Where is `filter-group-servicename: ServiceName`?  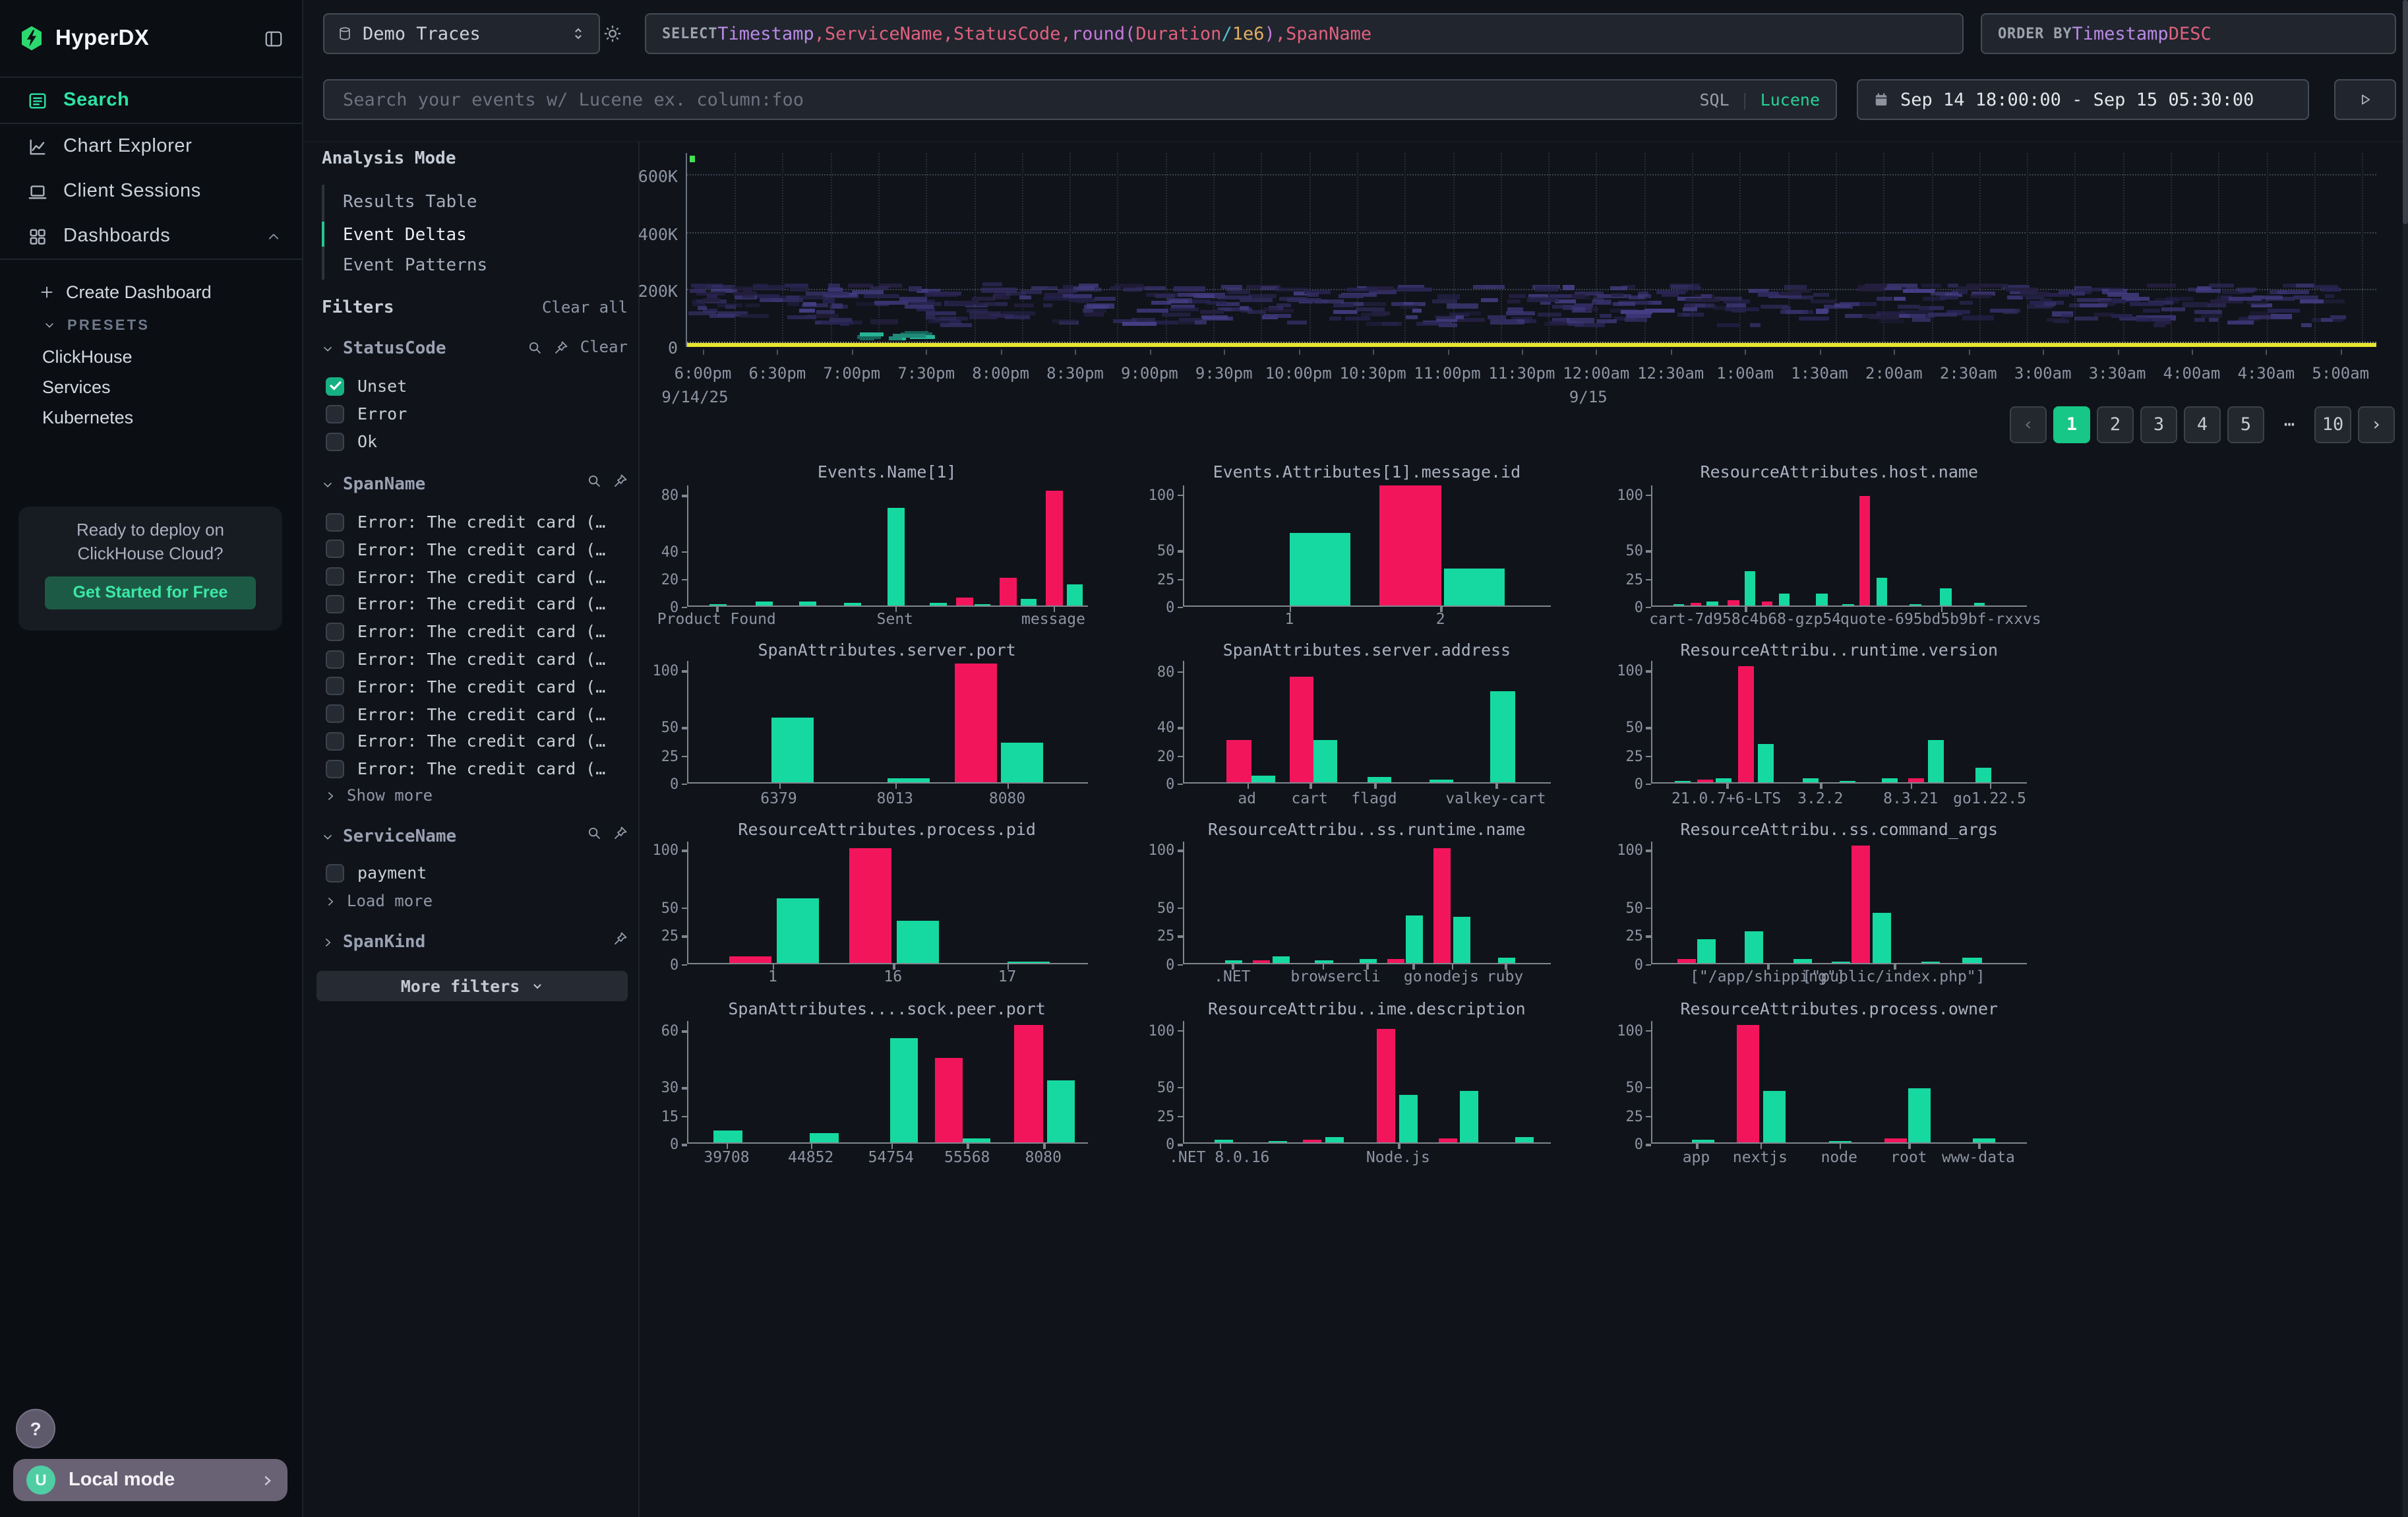
filter-group-servicename: ServiceName is located at coordinates (389, 837).